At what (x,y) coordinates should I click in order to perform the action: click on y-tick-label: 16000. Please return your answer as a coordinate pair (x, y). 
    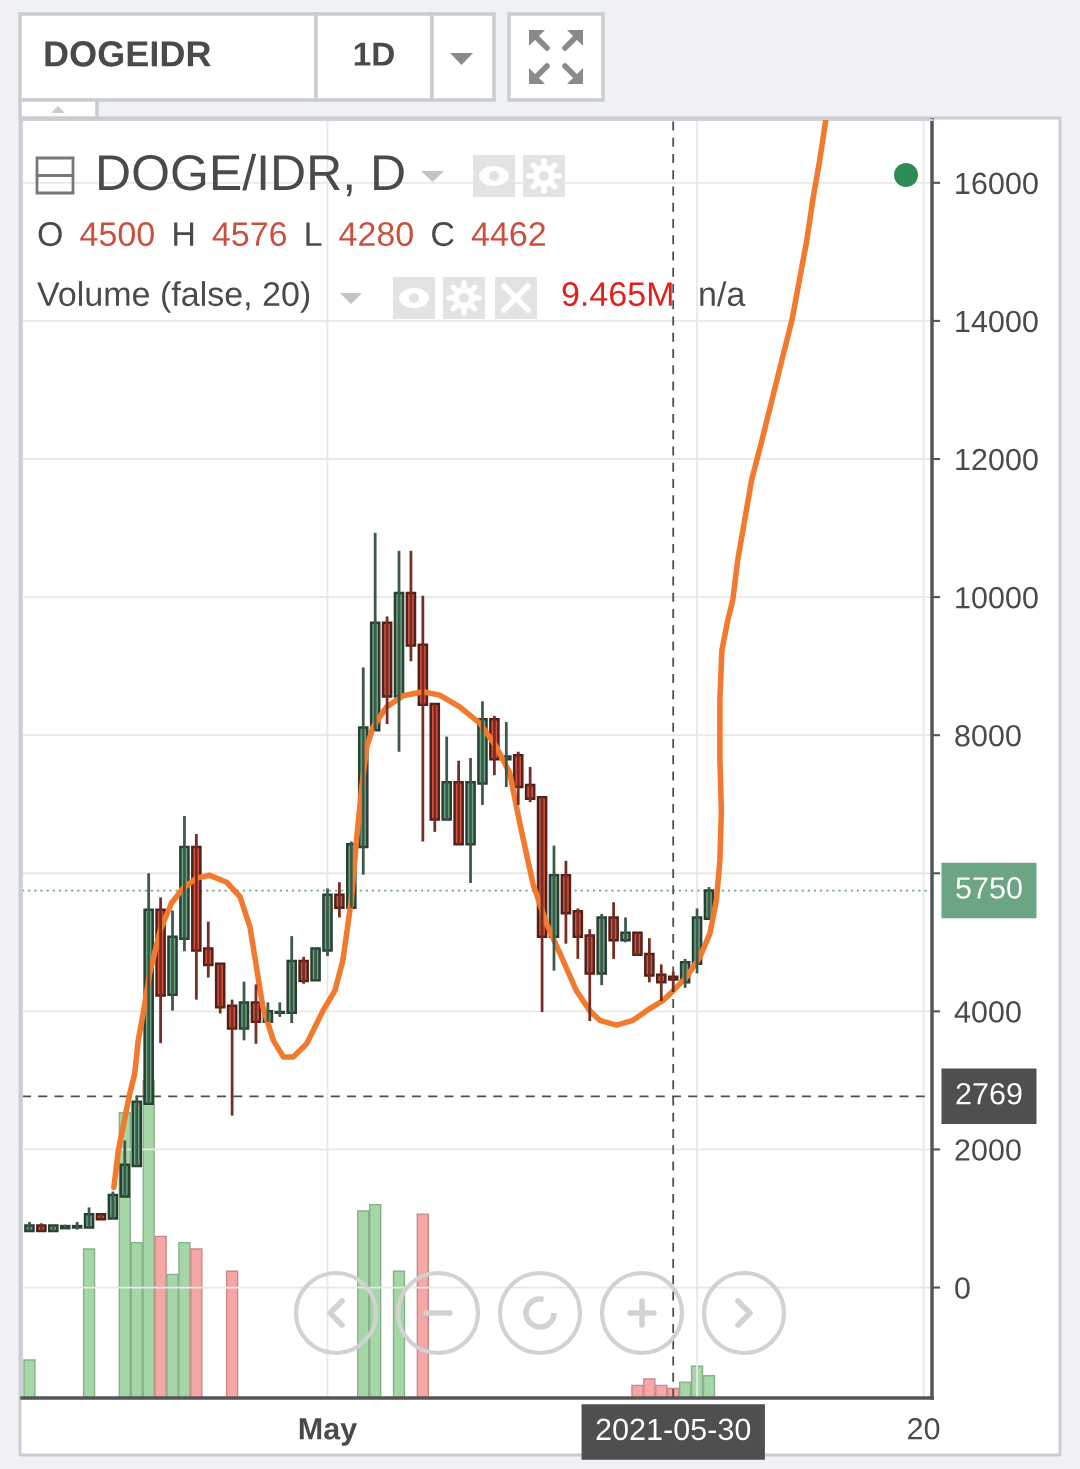
    Looking at the image, I should click on (997, 183).